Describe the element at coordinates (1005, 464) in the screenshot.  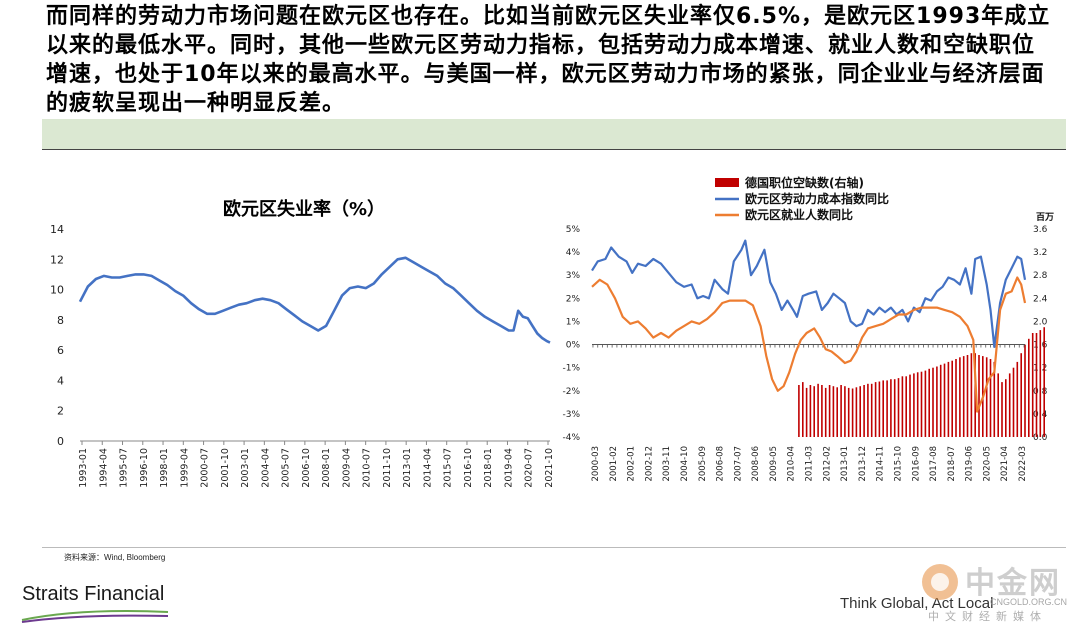
I see `x-tick-label: 2021-04` at that location.